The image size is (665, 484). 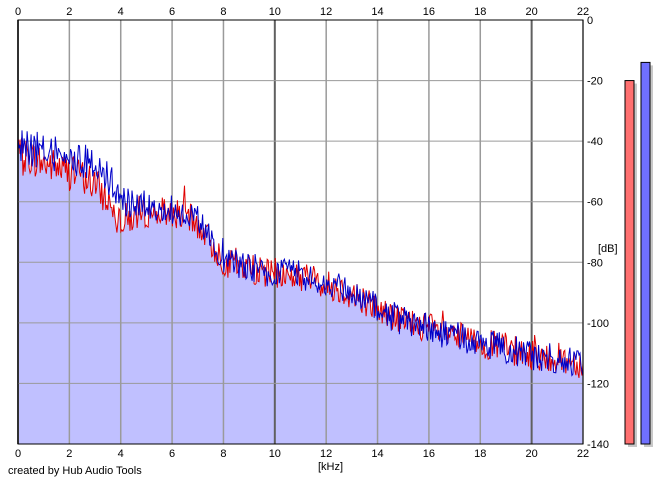 I want to click on y-tick-labels: 0 -20 -40 -60 -80 -100 -120 -140, so click(x=598, y=233).